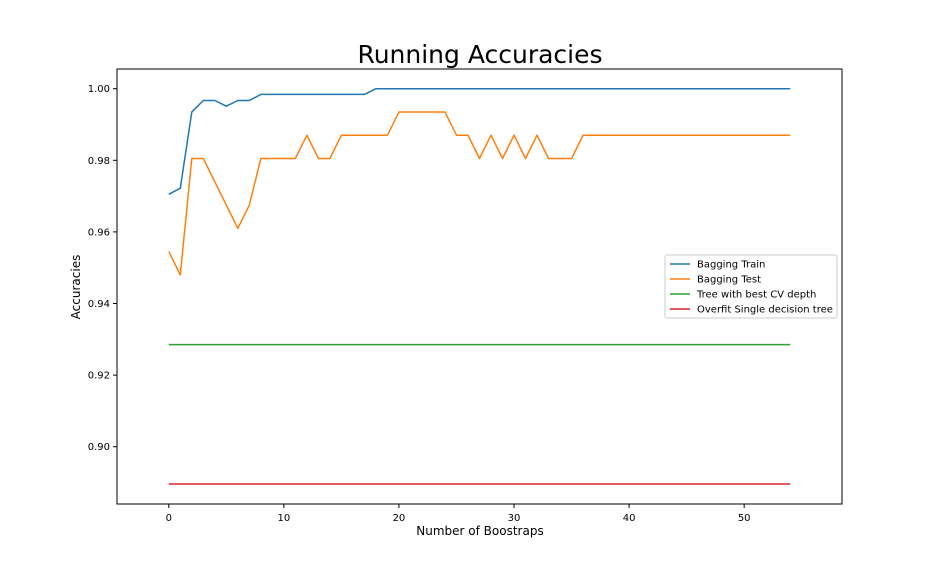 This screenshot has height=576, width=936. I want to click on y-tick-label: 0.90, so click(99, 447).